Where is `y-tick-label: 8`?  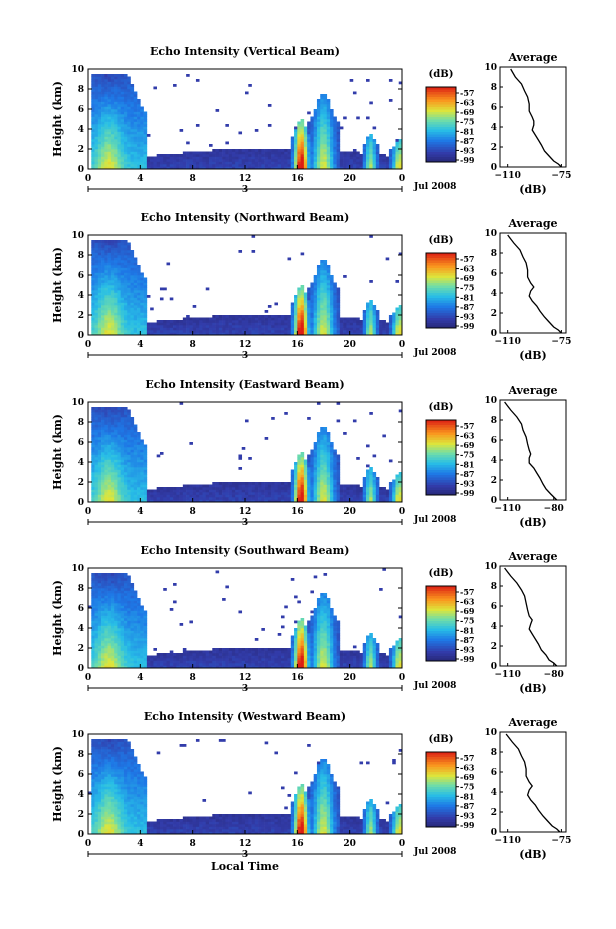
y-tick-label: 8 is located at coordinates (81, 90).